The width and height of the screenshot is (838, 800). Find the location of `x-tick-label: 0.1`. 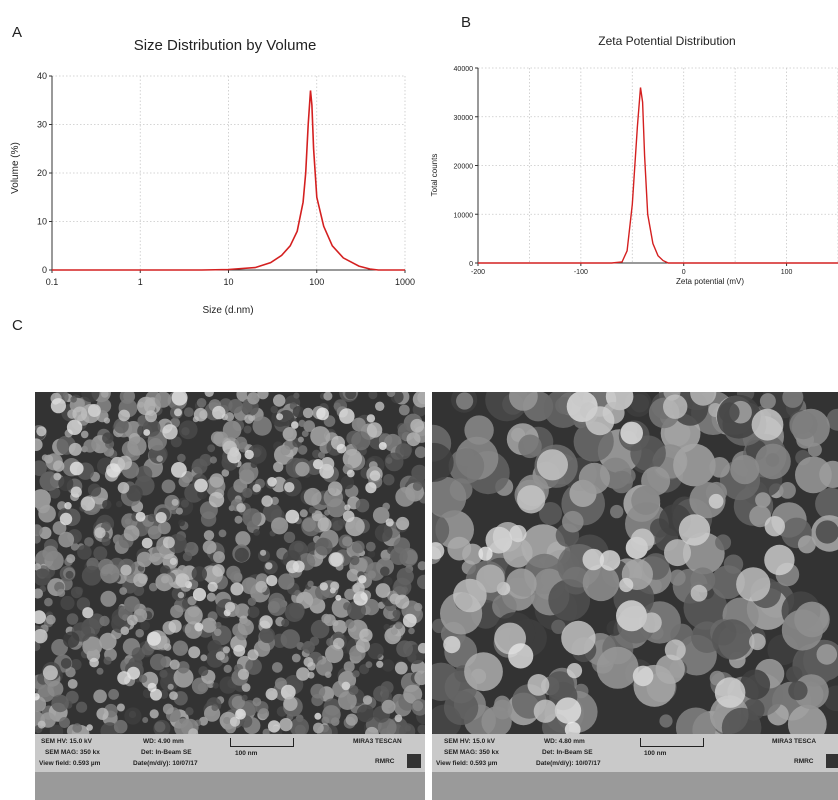

x-tick-label: 0.1 is located at coordinates (52, 282).